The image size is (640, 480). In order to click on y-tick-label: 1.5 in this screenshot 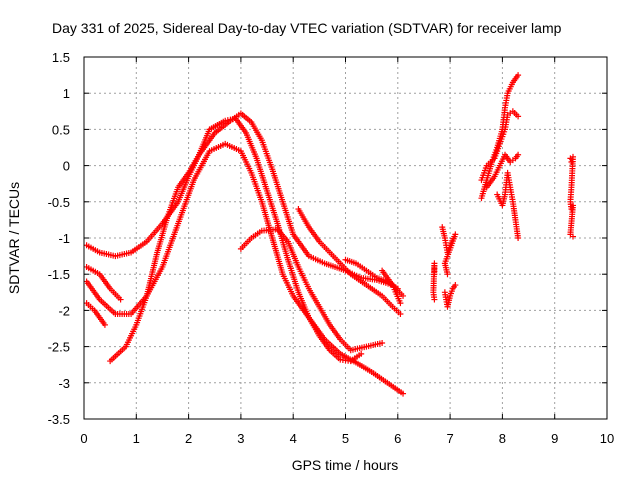, I will do `click(61, 57)`.